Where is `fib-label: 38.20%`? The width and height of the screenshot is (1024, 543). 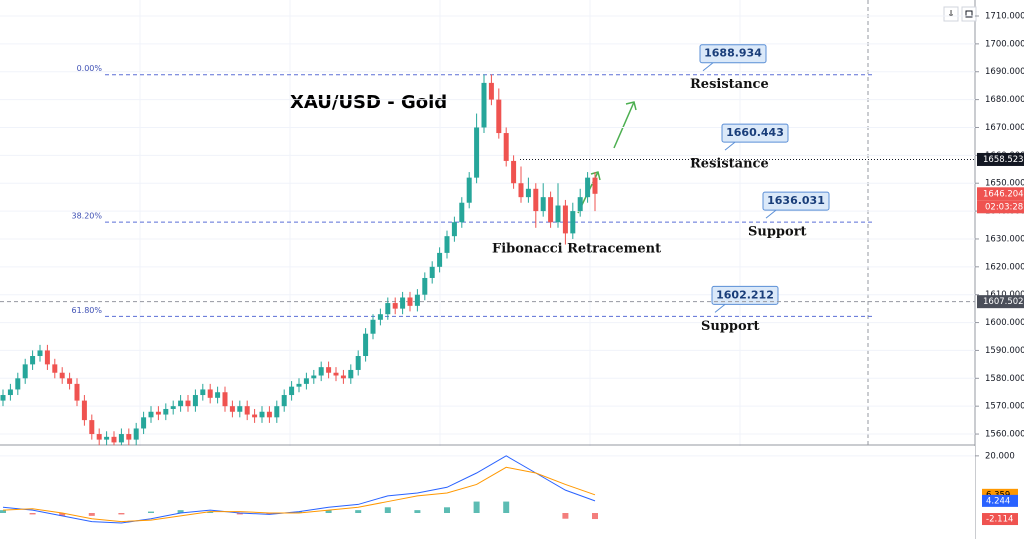
fib-label: 38.20% is located at coordinates (86, 216).